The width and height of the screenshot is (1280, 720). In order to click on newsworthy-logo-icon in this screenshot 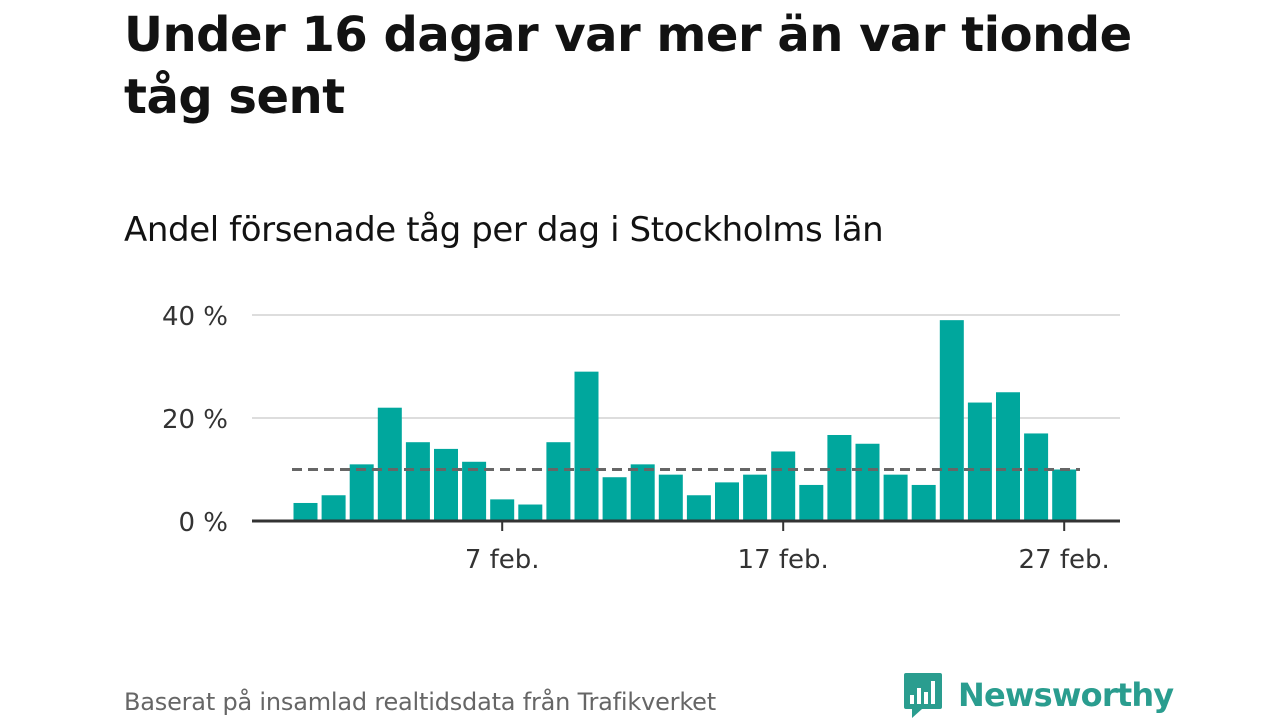, I will do `click(923, 695)`.